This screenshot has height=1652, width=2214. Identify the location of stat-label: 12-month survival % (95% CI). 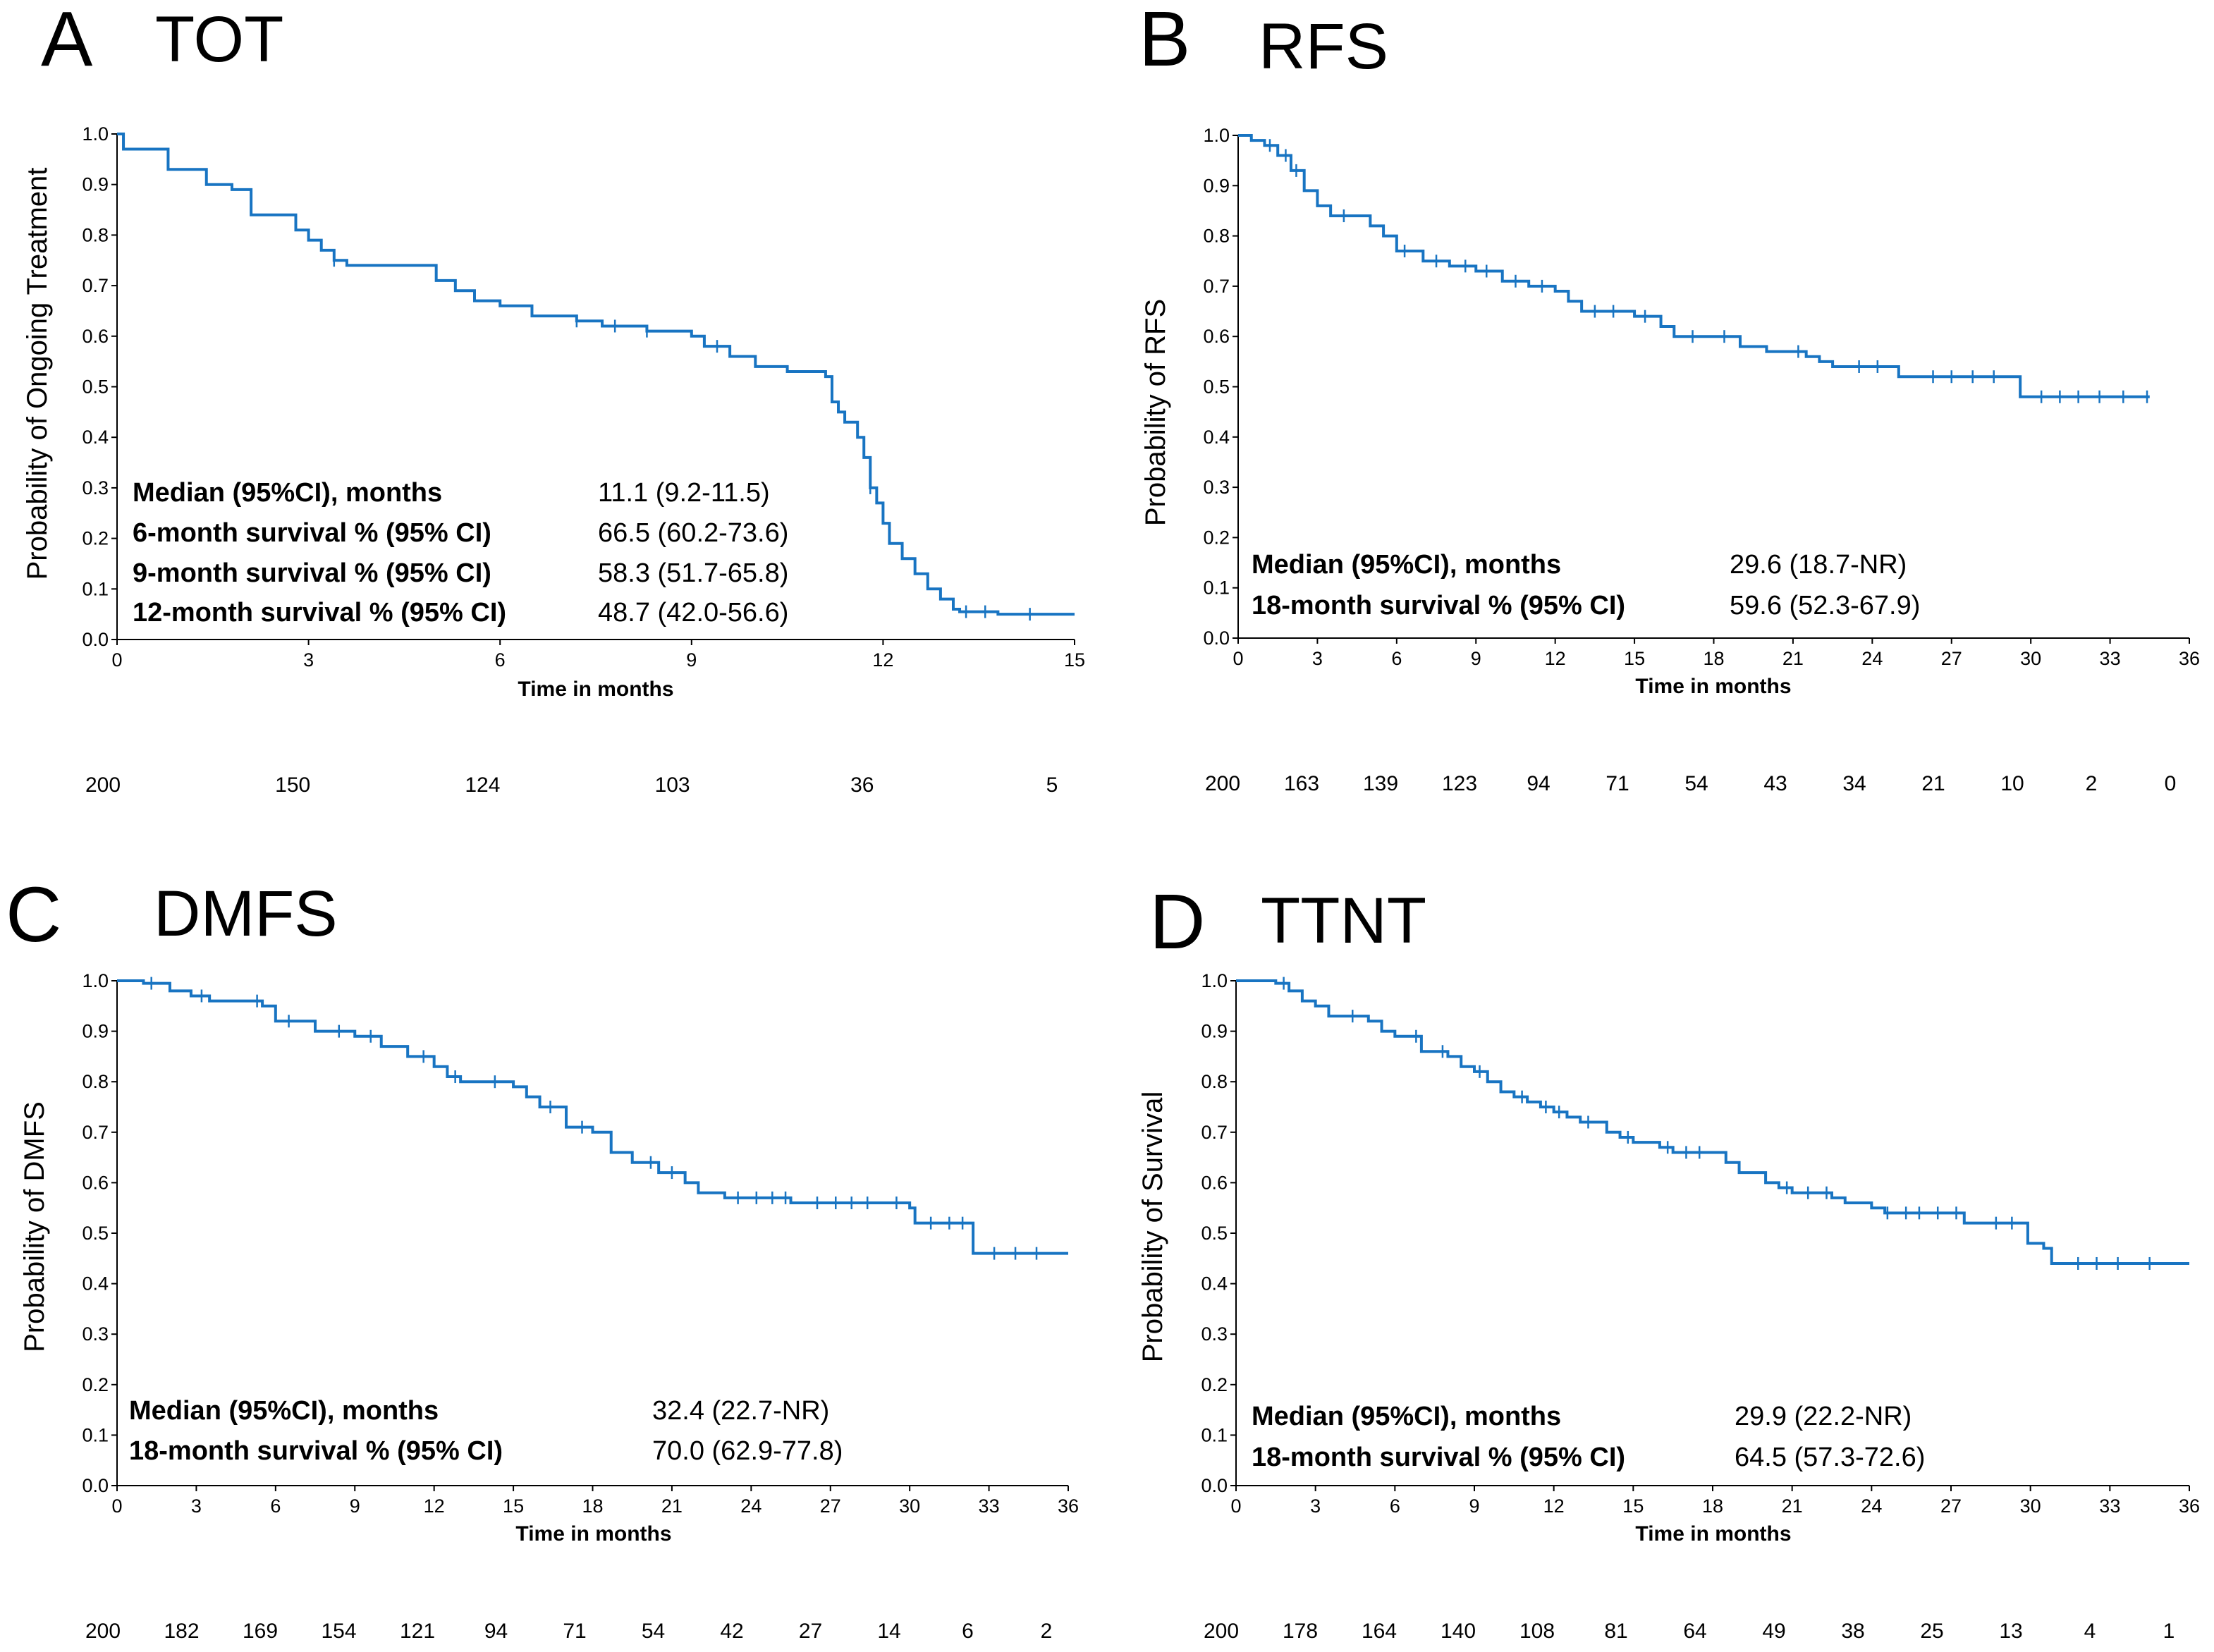
(319, 613).